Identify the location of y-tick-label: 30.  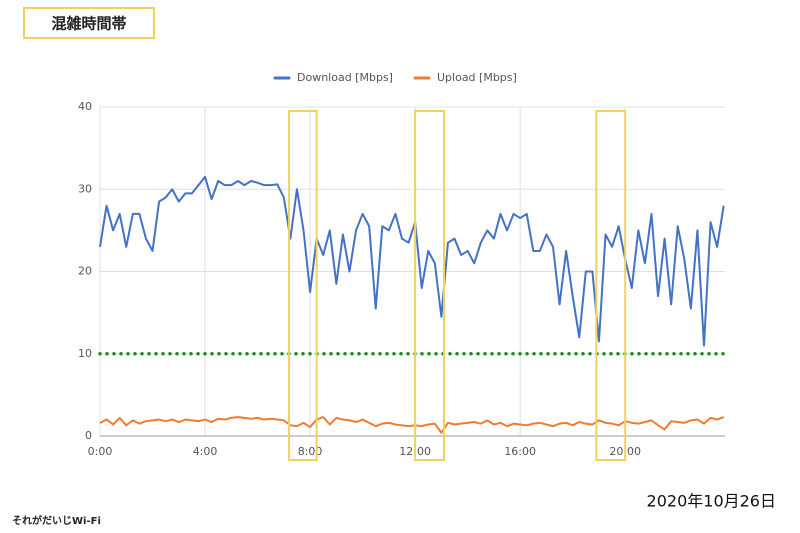
(85, 188).